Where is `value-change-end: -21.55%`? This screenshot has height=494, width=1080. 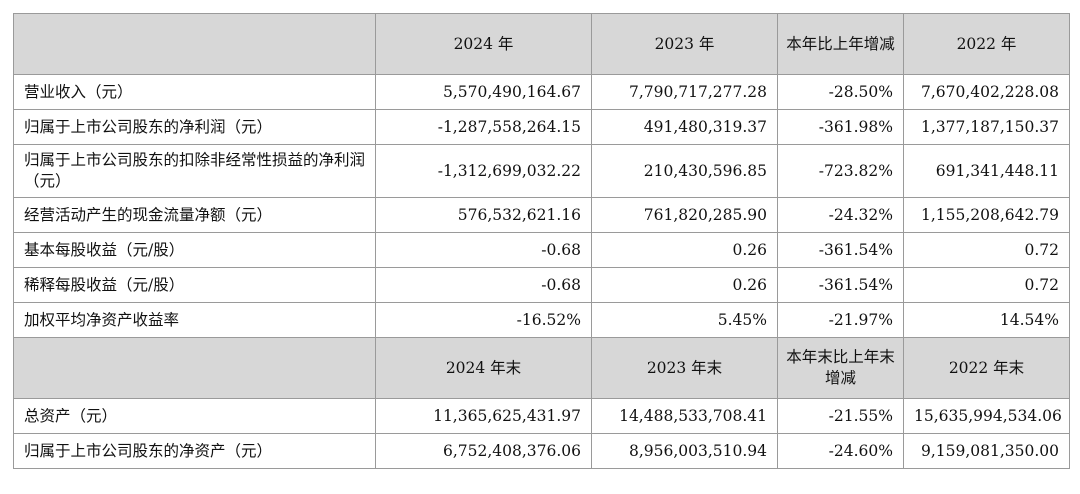 value-change-end: -21.55% is located at coordinates (840, 416).